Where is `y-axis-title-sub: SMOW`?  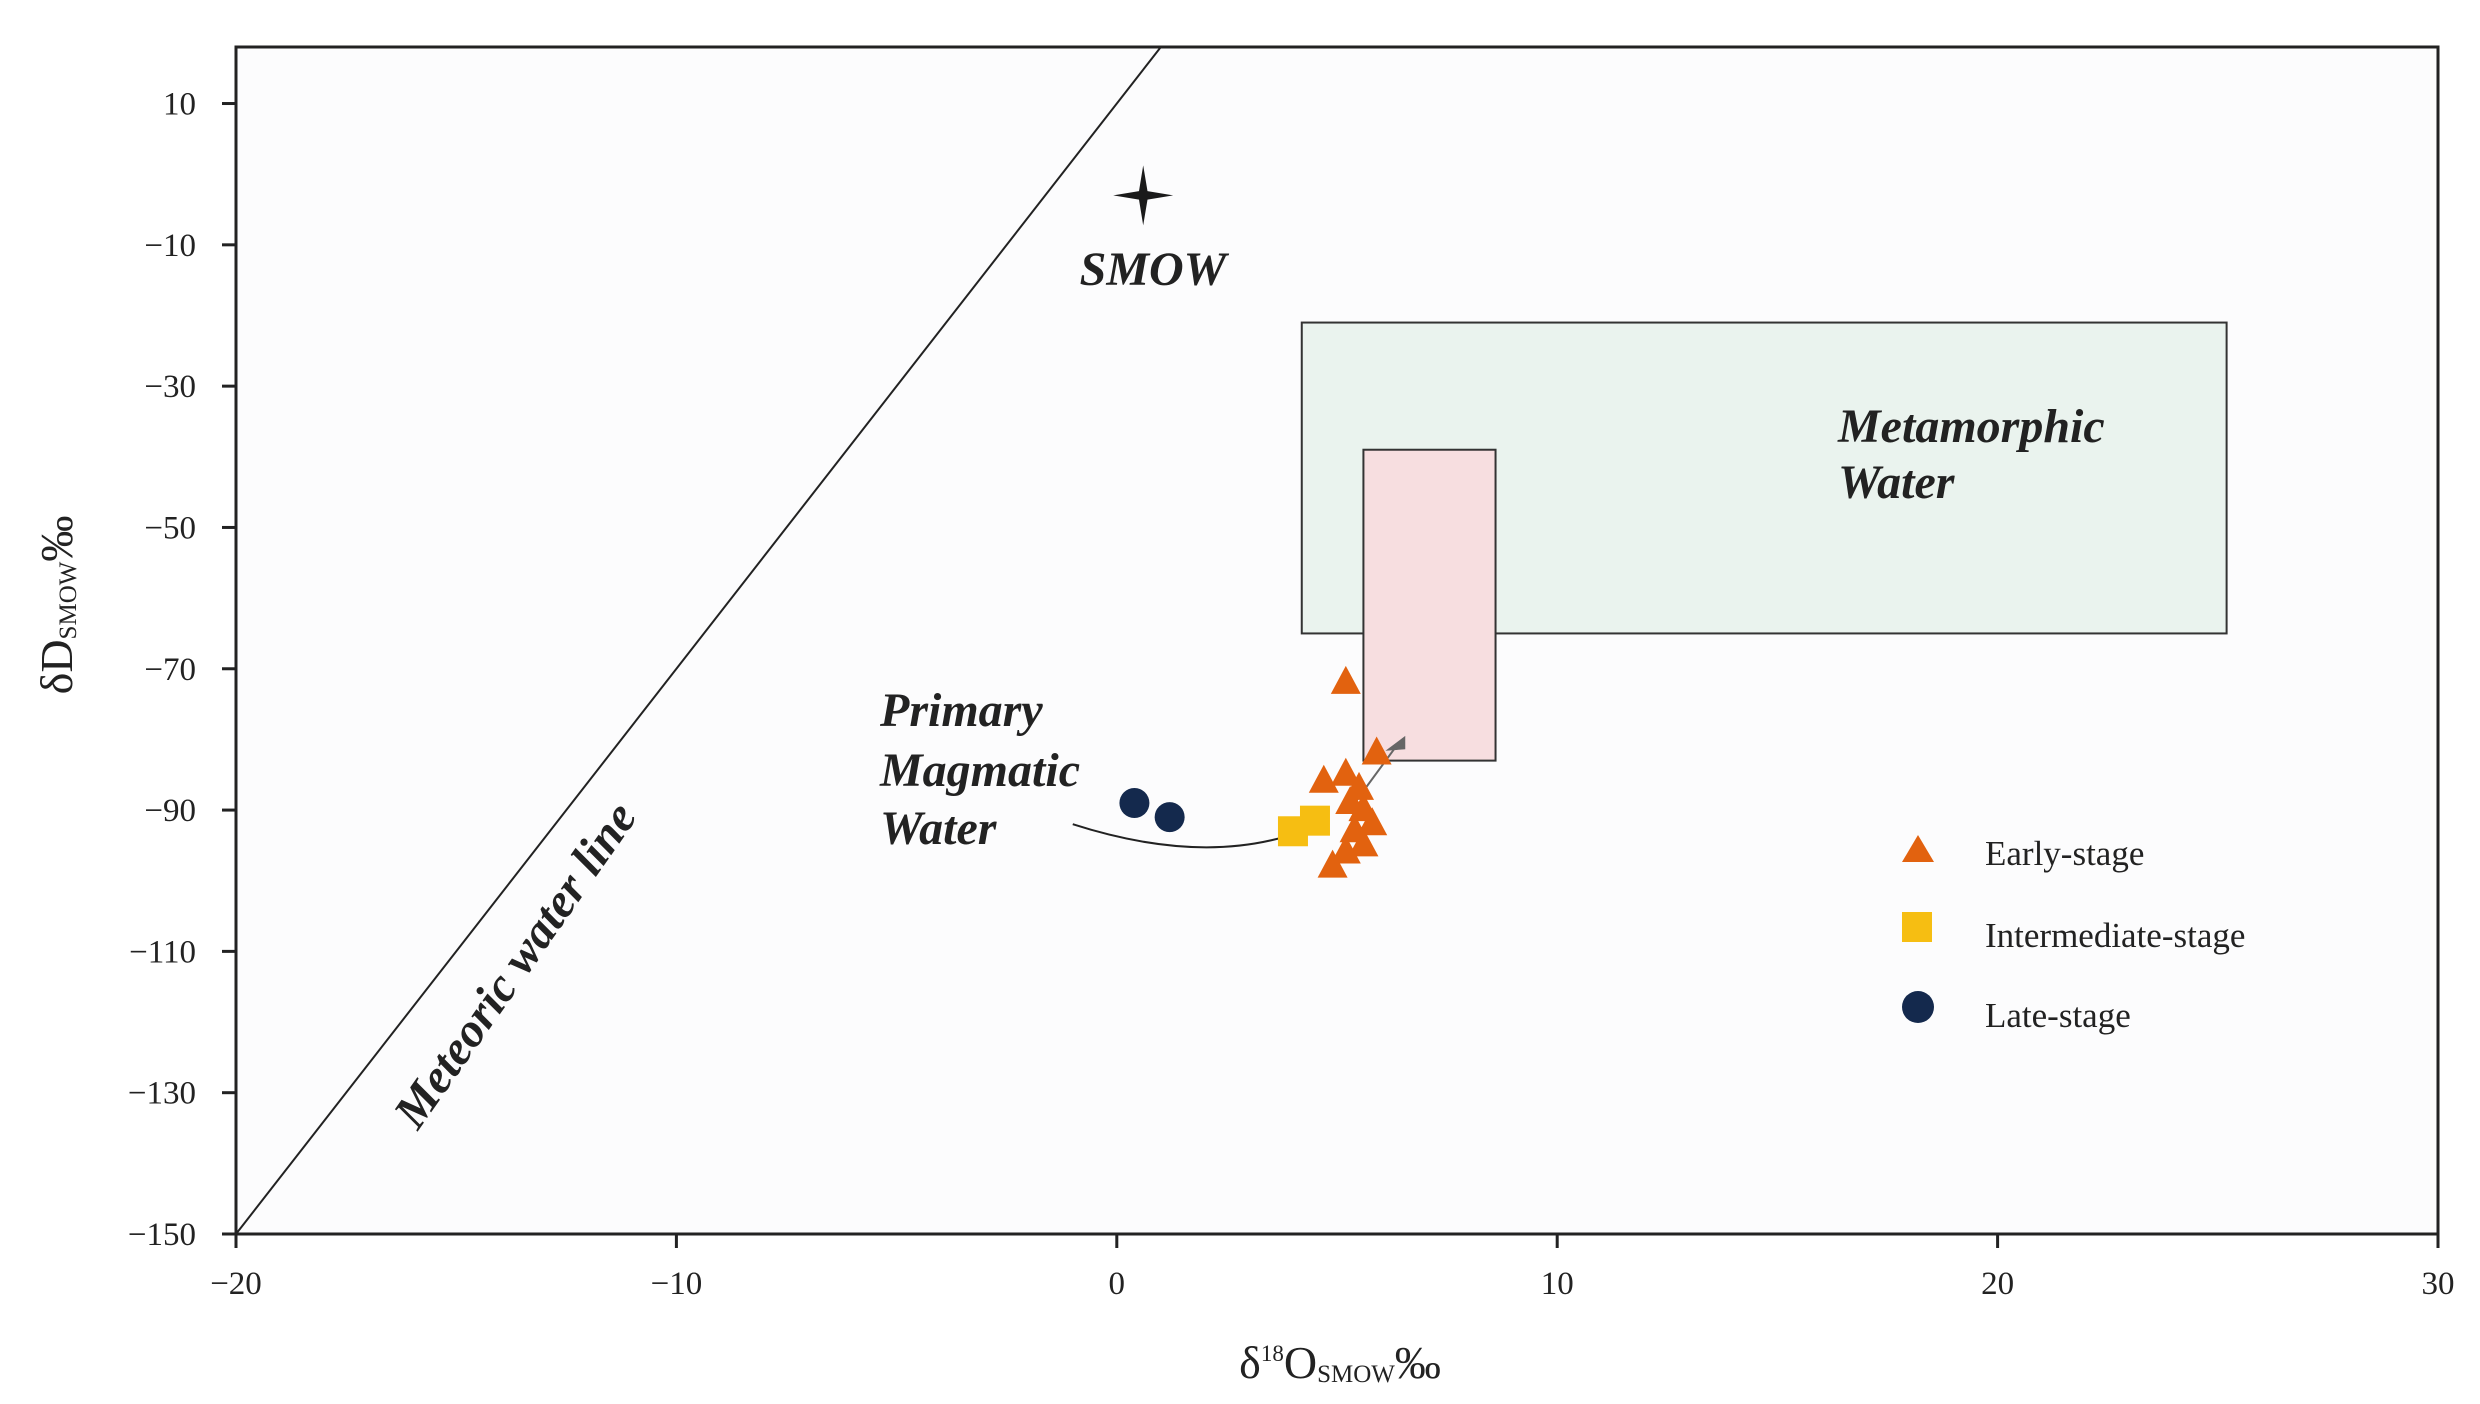 y-axis-title-sub: SMOW is located at coordinates (68, 600).